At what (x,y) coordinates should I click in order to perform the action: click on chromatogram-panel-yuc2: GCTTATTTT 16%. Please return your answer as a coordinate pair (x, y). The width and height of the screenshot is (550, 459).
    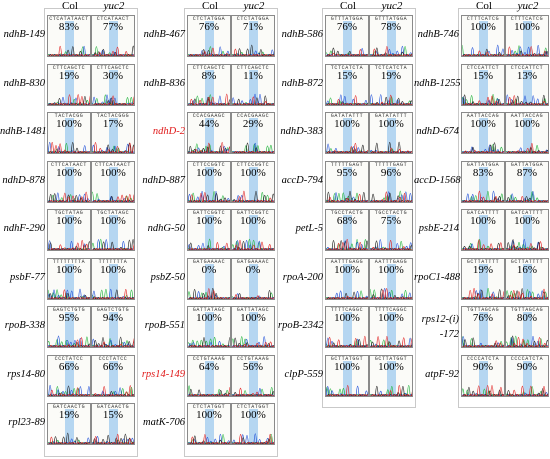
    Looking at the image, I should click on (527, 278).